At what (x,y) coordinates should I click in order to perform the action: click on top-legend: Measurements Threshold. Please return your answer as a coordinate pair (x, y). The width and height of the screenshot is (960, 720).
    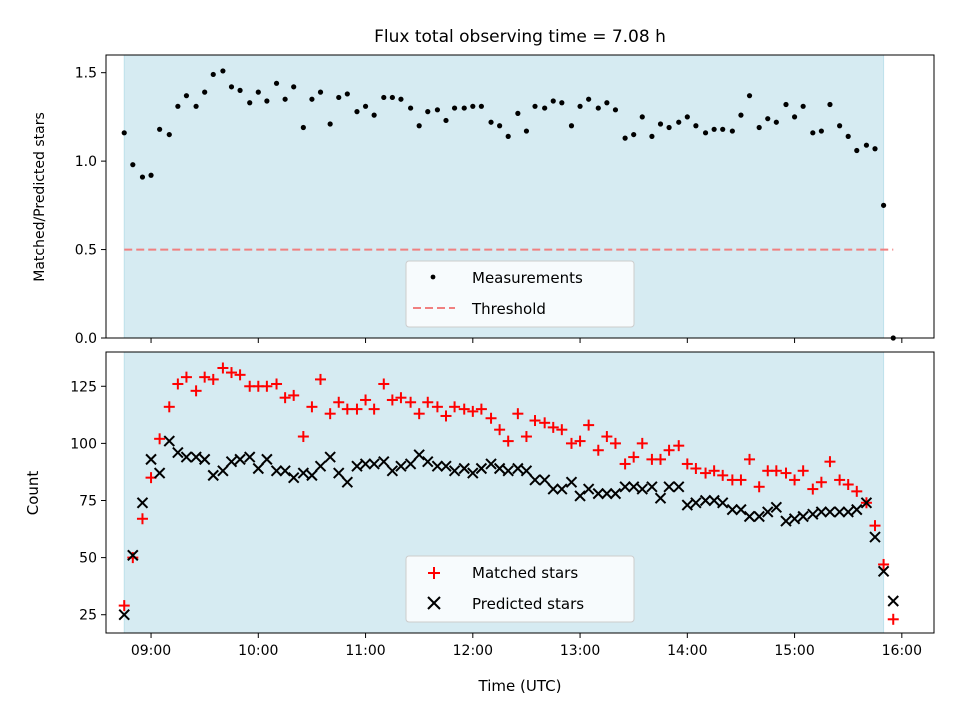
    Looking at the image, I should click on (520, 294).